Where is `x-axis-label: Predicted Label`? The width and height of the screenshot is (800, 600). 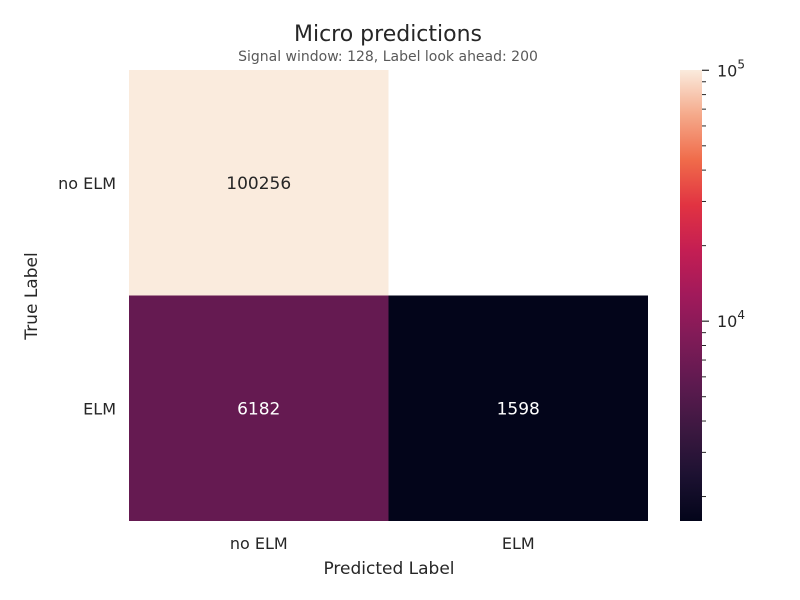 x-axis-label: Predicted Label is located at coordinates (388, 569).